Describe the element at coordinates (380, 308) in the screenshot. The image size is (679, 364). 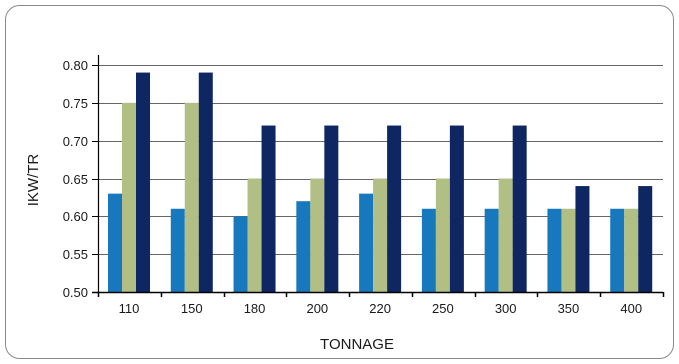
I see `x-tick-label: 220` at that location.